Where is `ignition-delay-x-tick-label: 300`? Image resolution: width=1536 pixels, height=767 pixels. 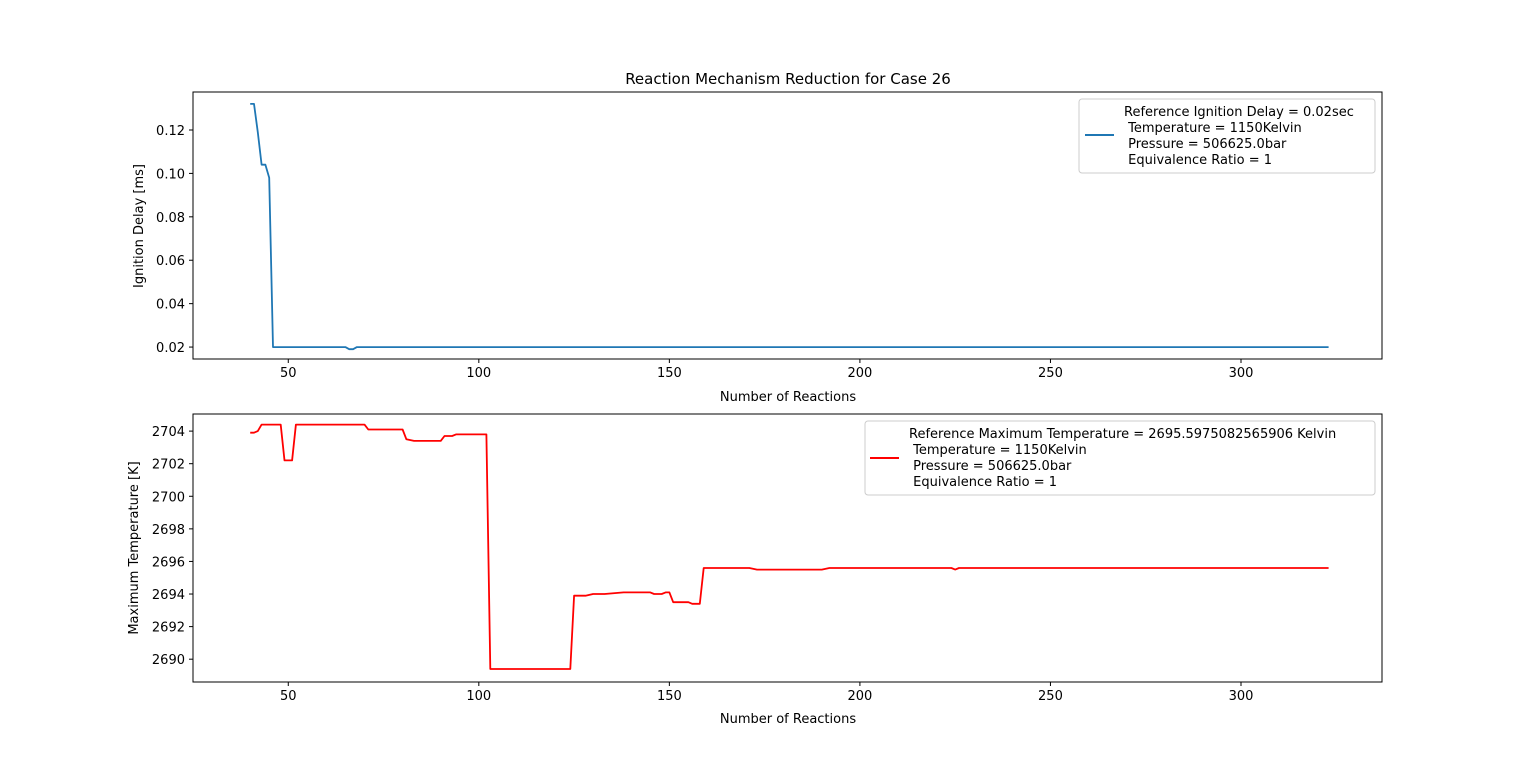 ignition-delay-x-tick-label: 300 is located at coordinates (1241, 373).